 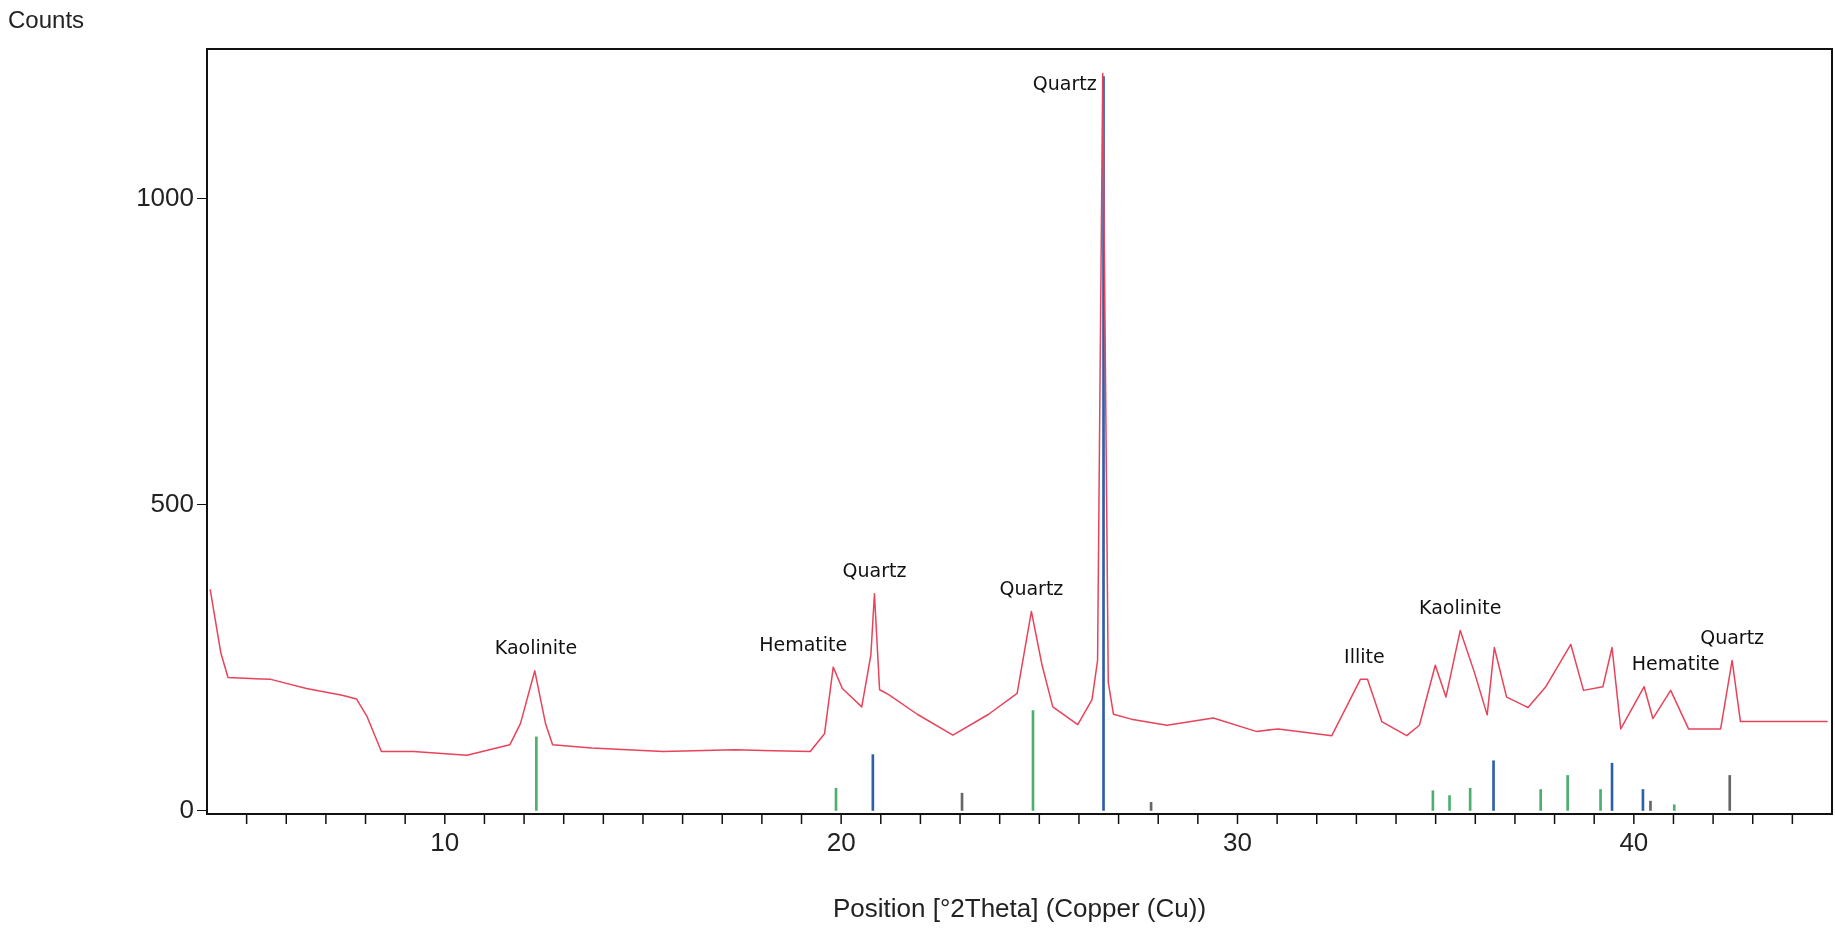 What do you see at coordinates (1237, 841) in the screenshot?
I see `x-tick-label: 30` at bounding box center [1237, 841].